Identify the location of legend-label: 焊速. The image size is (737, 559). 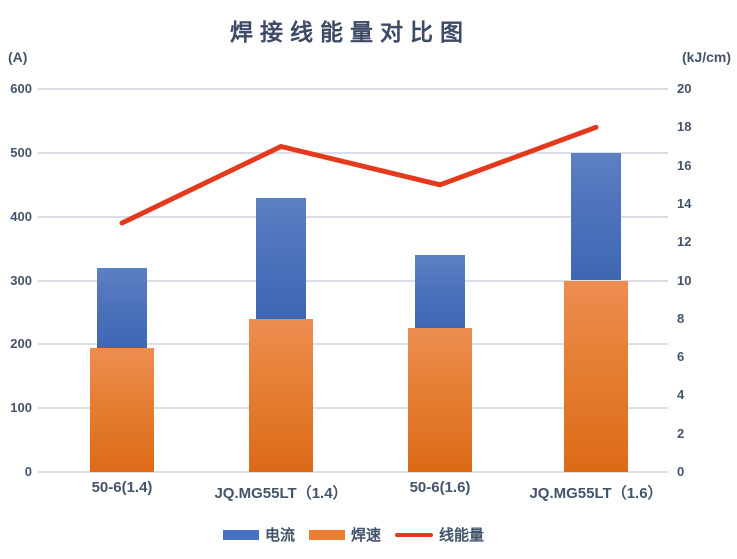
(365, 535).